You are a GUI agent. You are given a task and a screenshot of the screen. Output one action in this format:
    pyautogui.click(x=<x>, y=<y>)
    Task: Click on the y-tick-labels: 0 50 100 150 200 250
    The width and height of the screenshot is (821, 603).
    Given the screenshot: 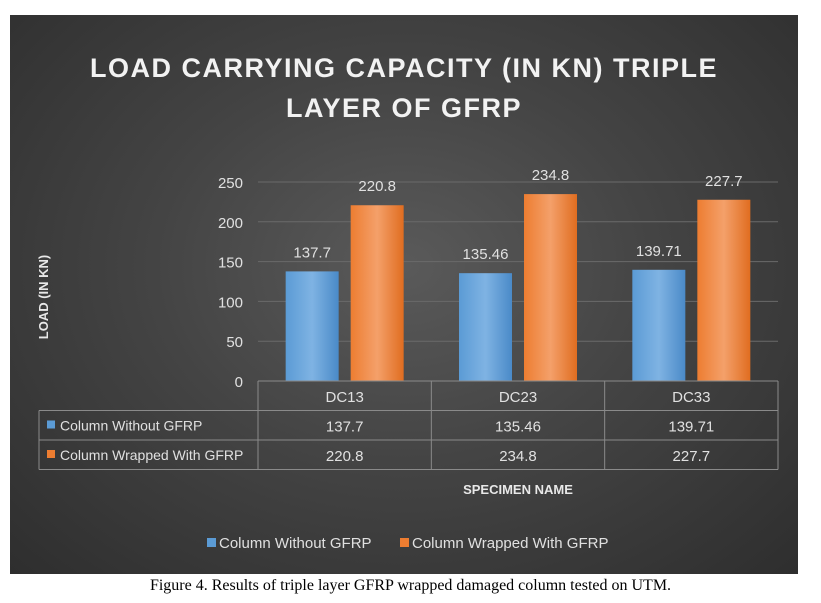 What is the action you would take?
    pyautogui.click(x=230, y=283)
    